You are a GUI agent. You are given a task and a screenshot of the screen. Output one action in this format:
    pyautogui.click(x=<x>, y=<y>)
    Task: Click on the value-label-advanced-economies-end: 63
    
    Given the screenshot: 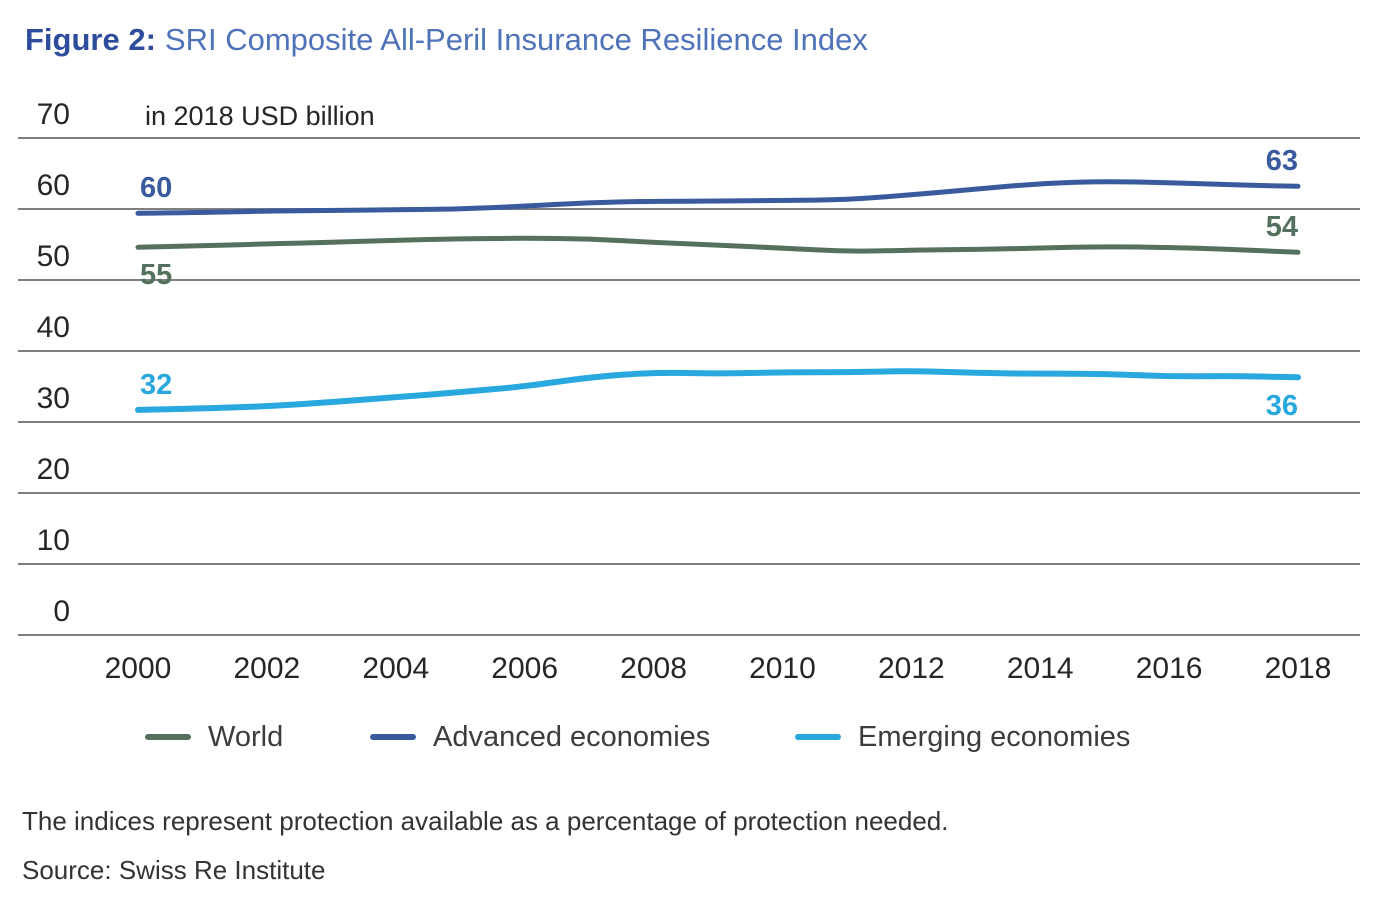 What is the action you would take?
    pyautogui.click(x=1281, y=161)
    